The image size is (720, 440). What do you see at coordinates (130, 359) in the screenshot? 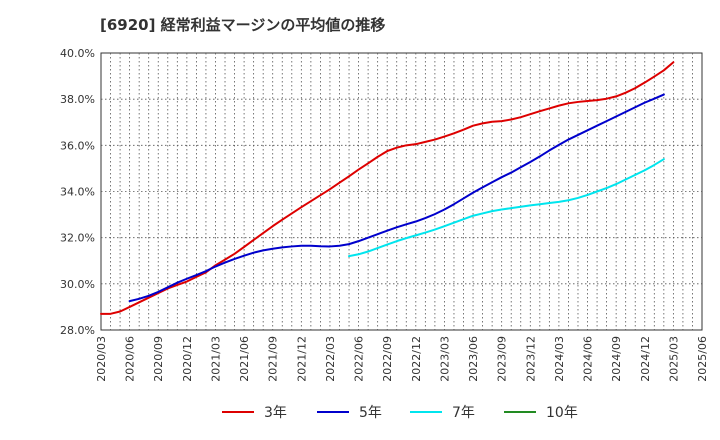
I see `x-tick-label: 2020/06` at bounding box center [130, 359].